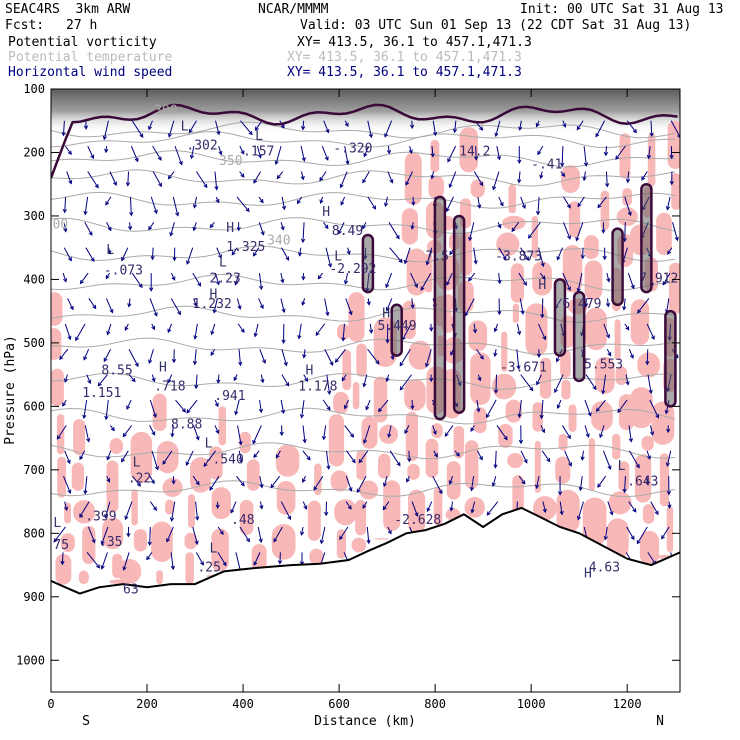  What do you see at coordinates (213, 294) in the screenshot?
I see `extremum-marker: H` at bounding box center [213, 294].